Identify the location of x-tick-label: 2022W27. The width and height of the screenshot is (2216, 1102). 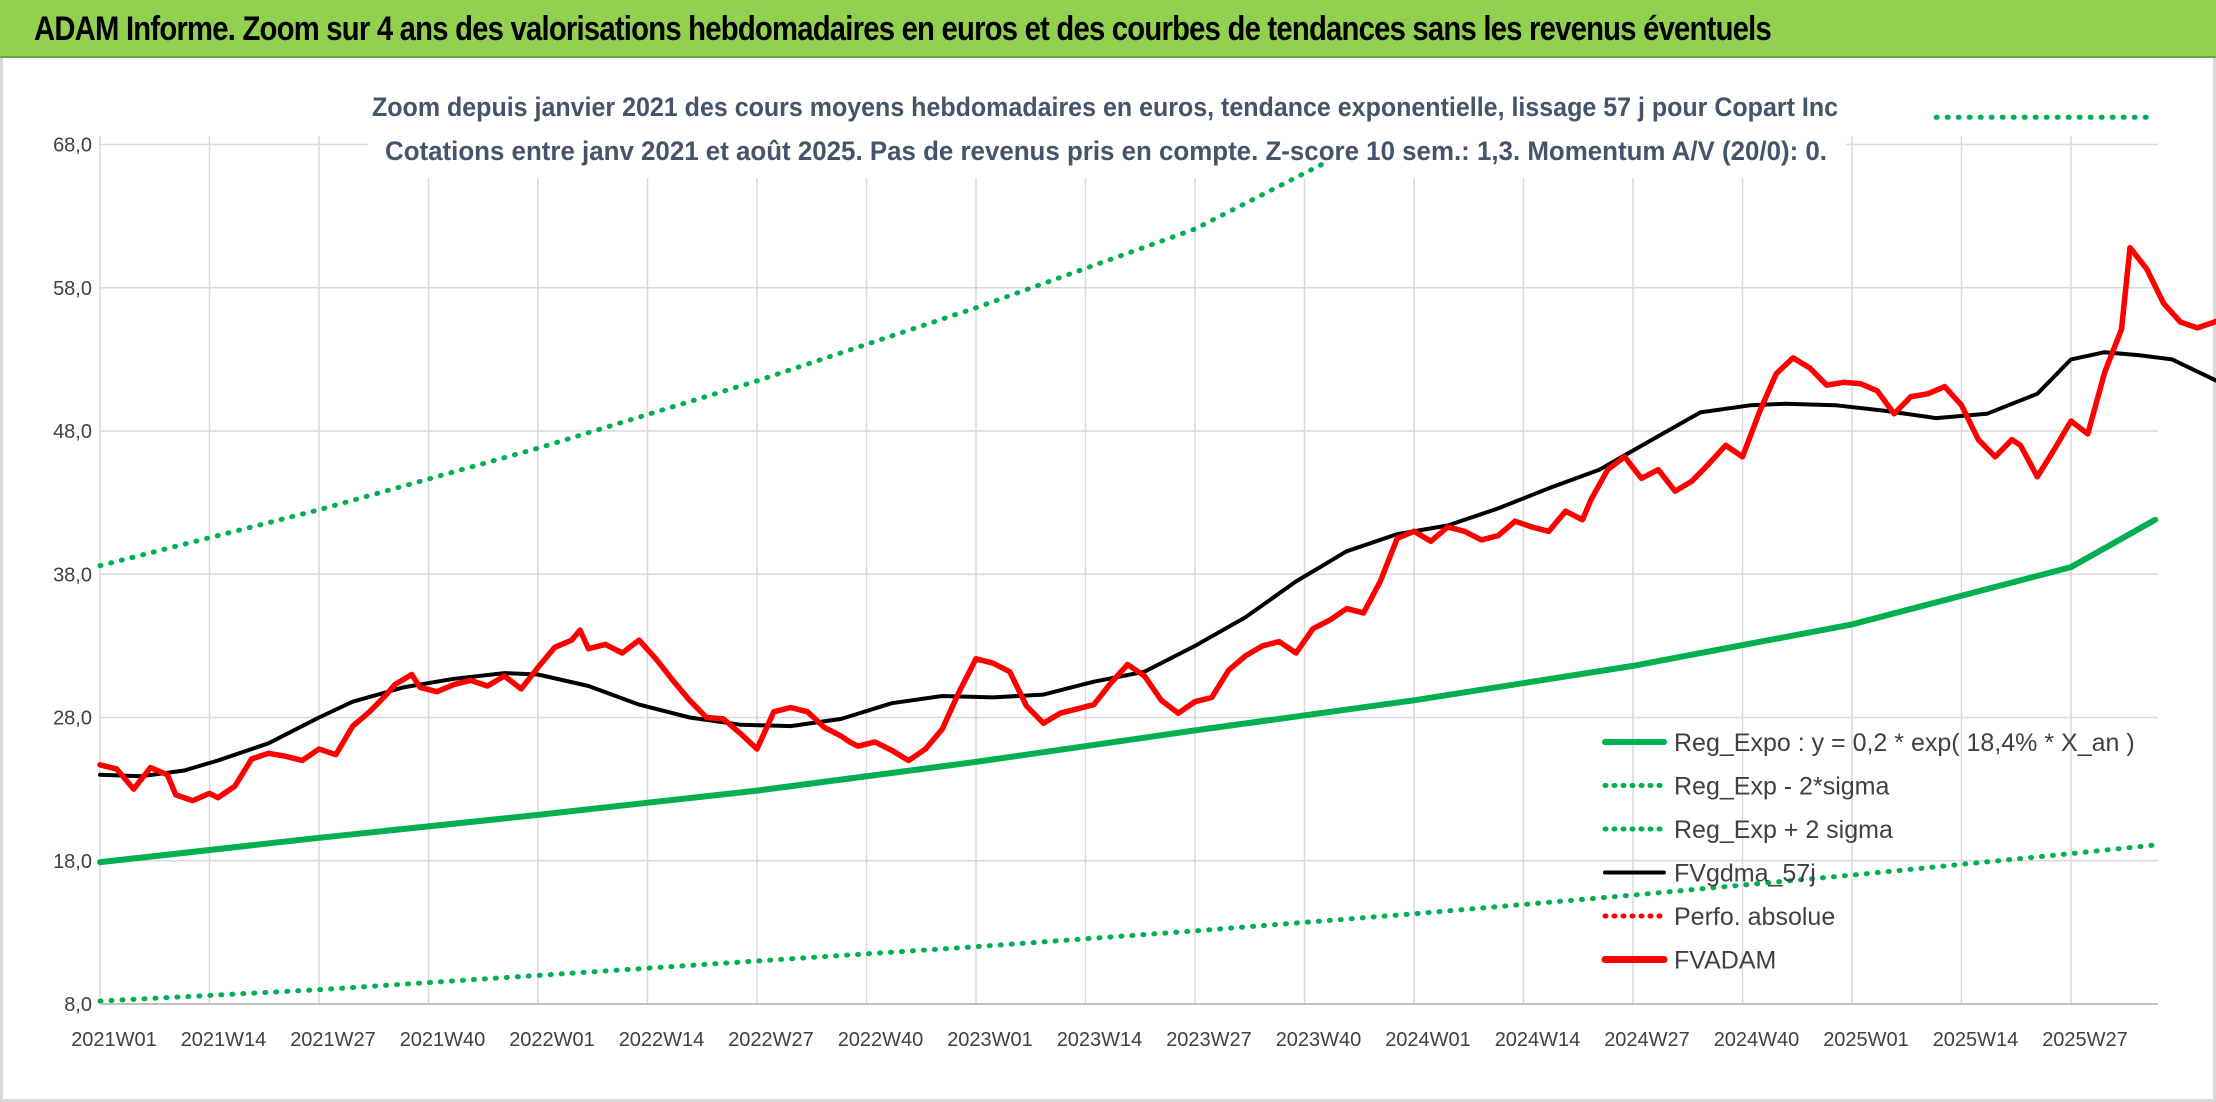
(771, 1040).